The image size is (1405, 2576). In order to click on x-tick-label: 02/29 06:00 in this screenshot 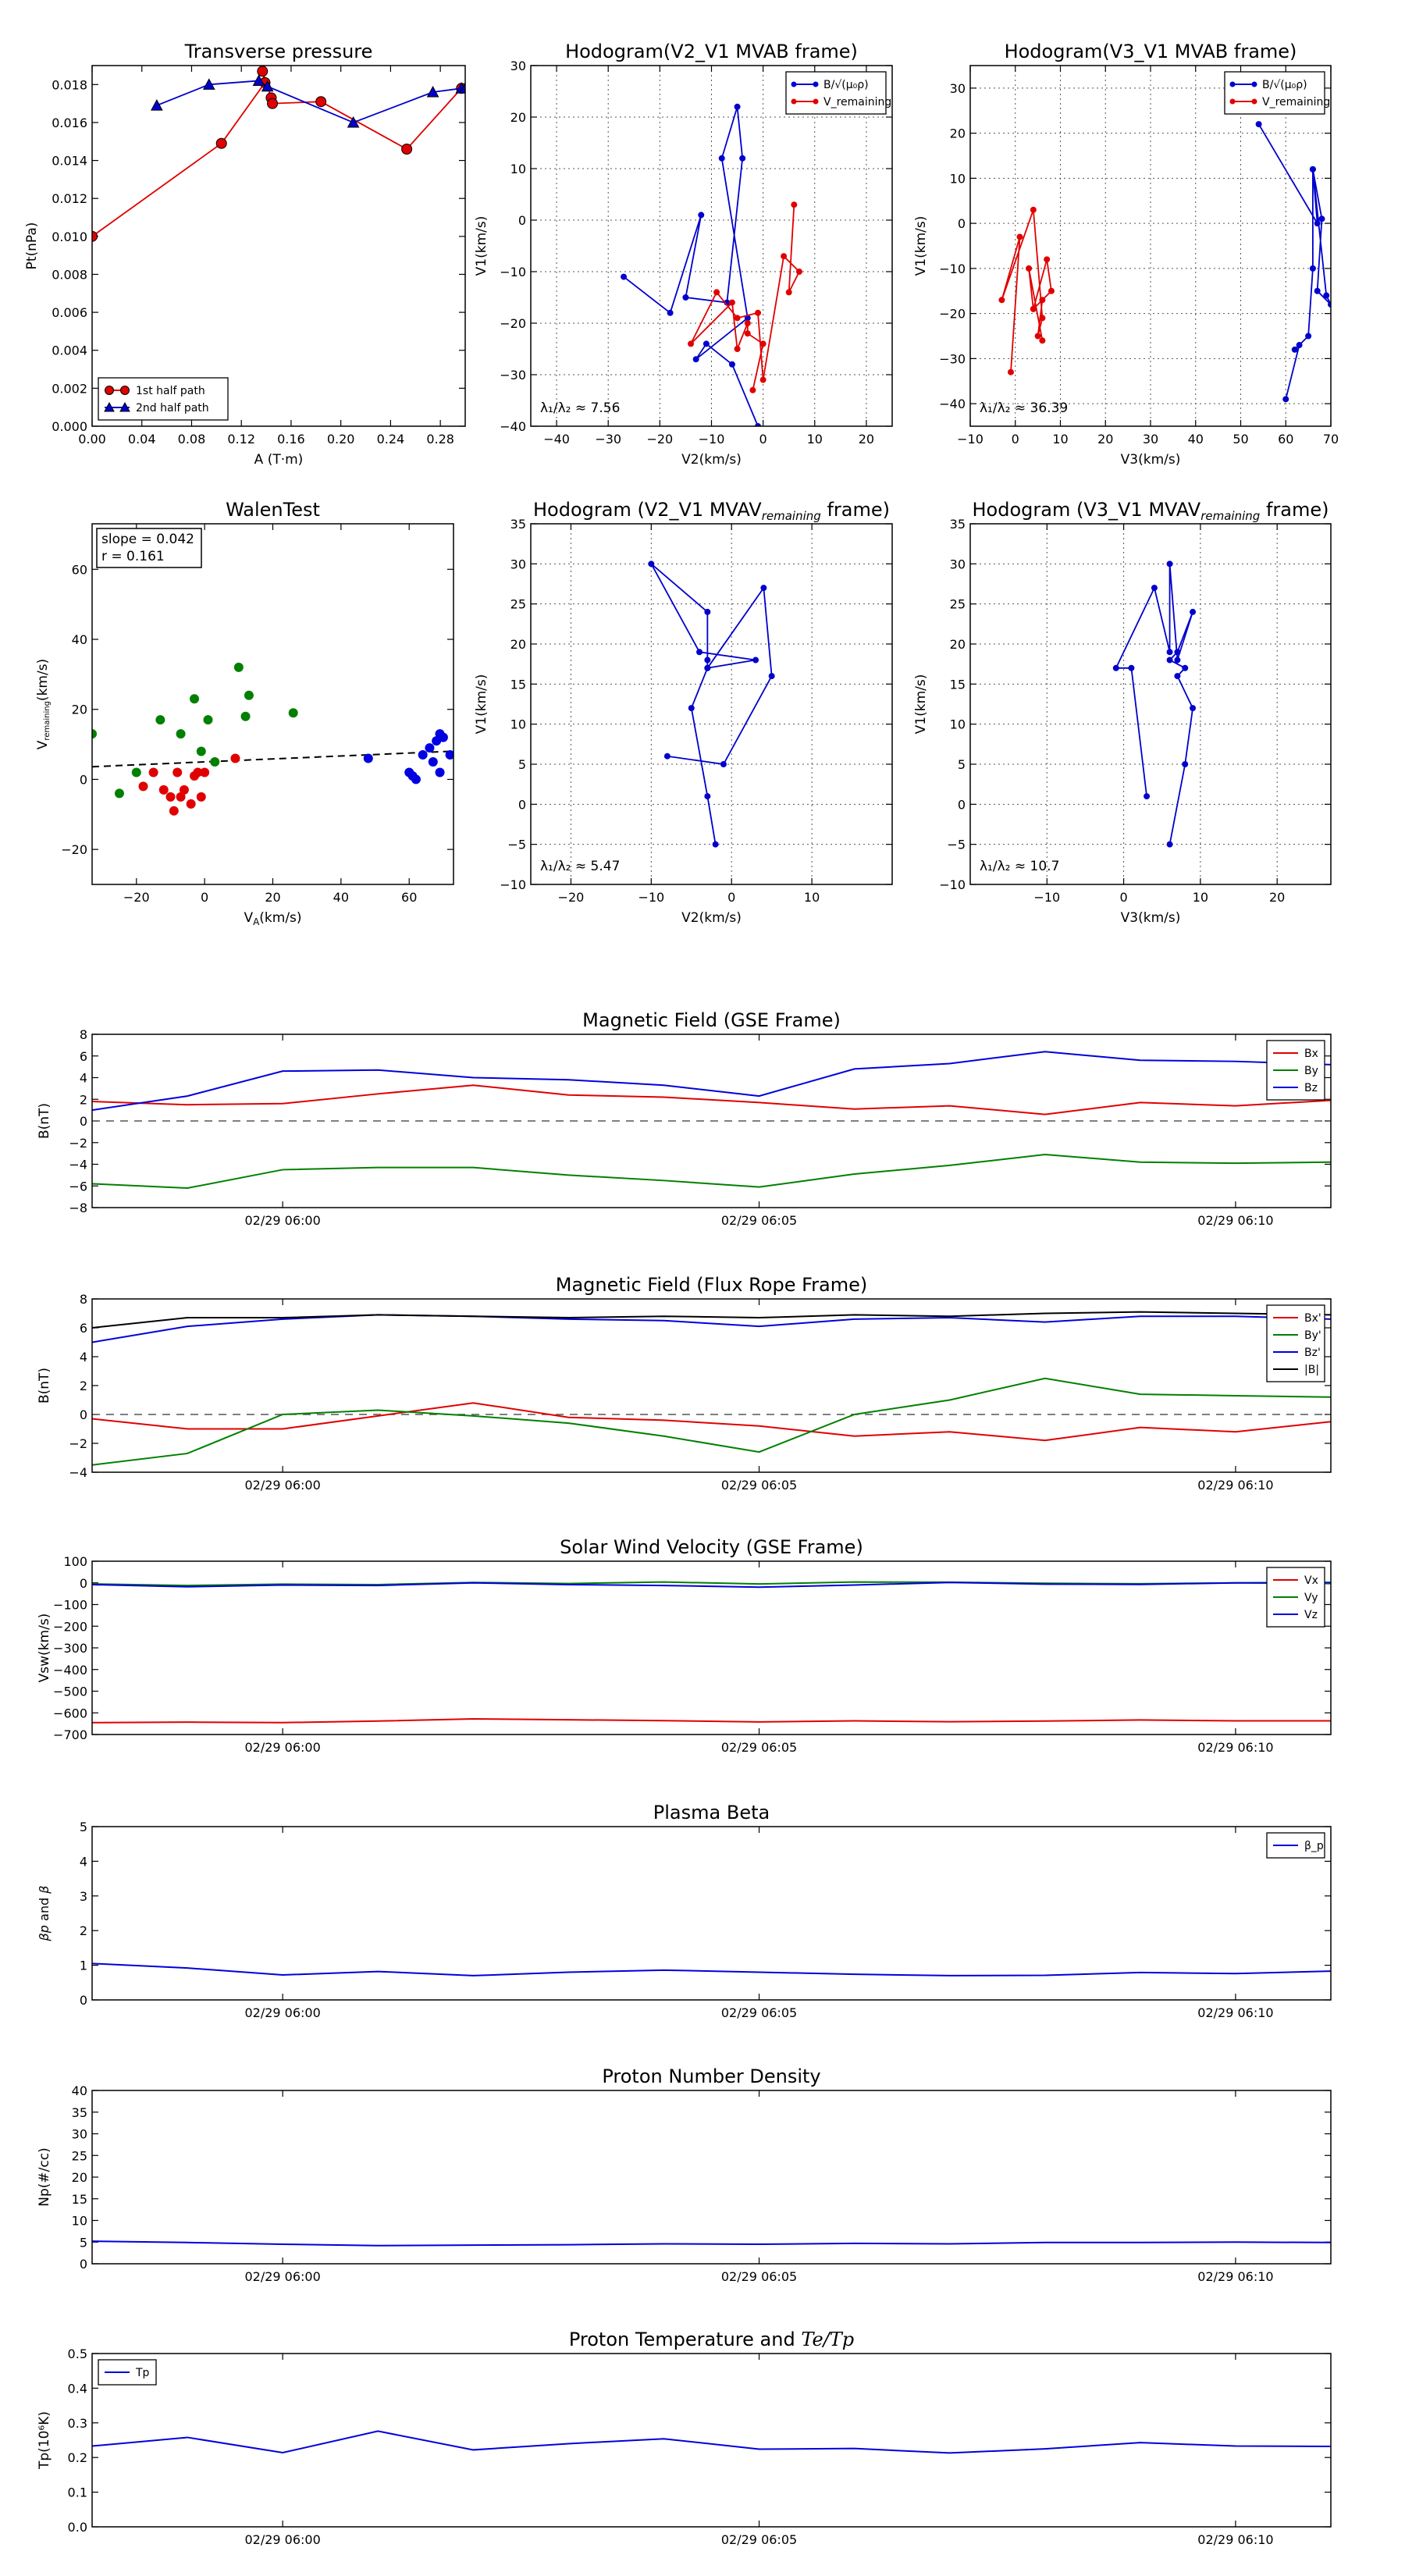, I will do `click(282, 2012)`.